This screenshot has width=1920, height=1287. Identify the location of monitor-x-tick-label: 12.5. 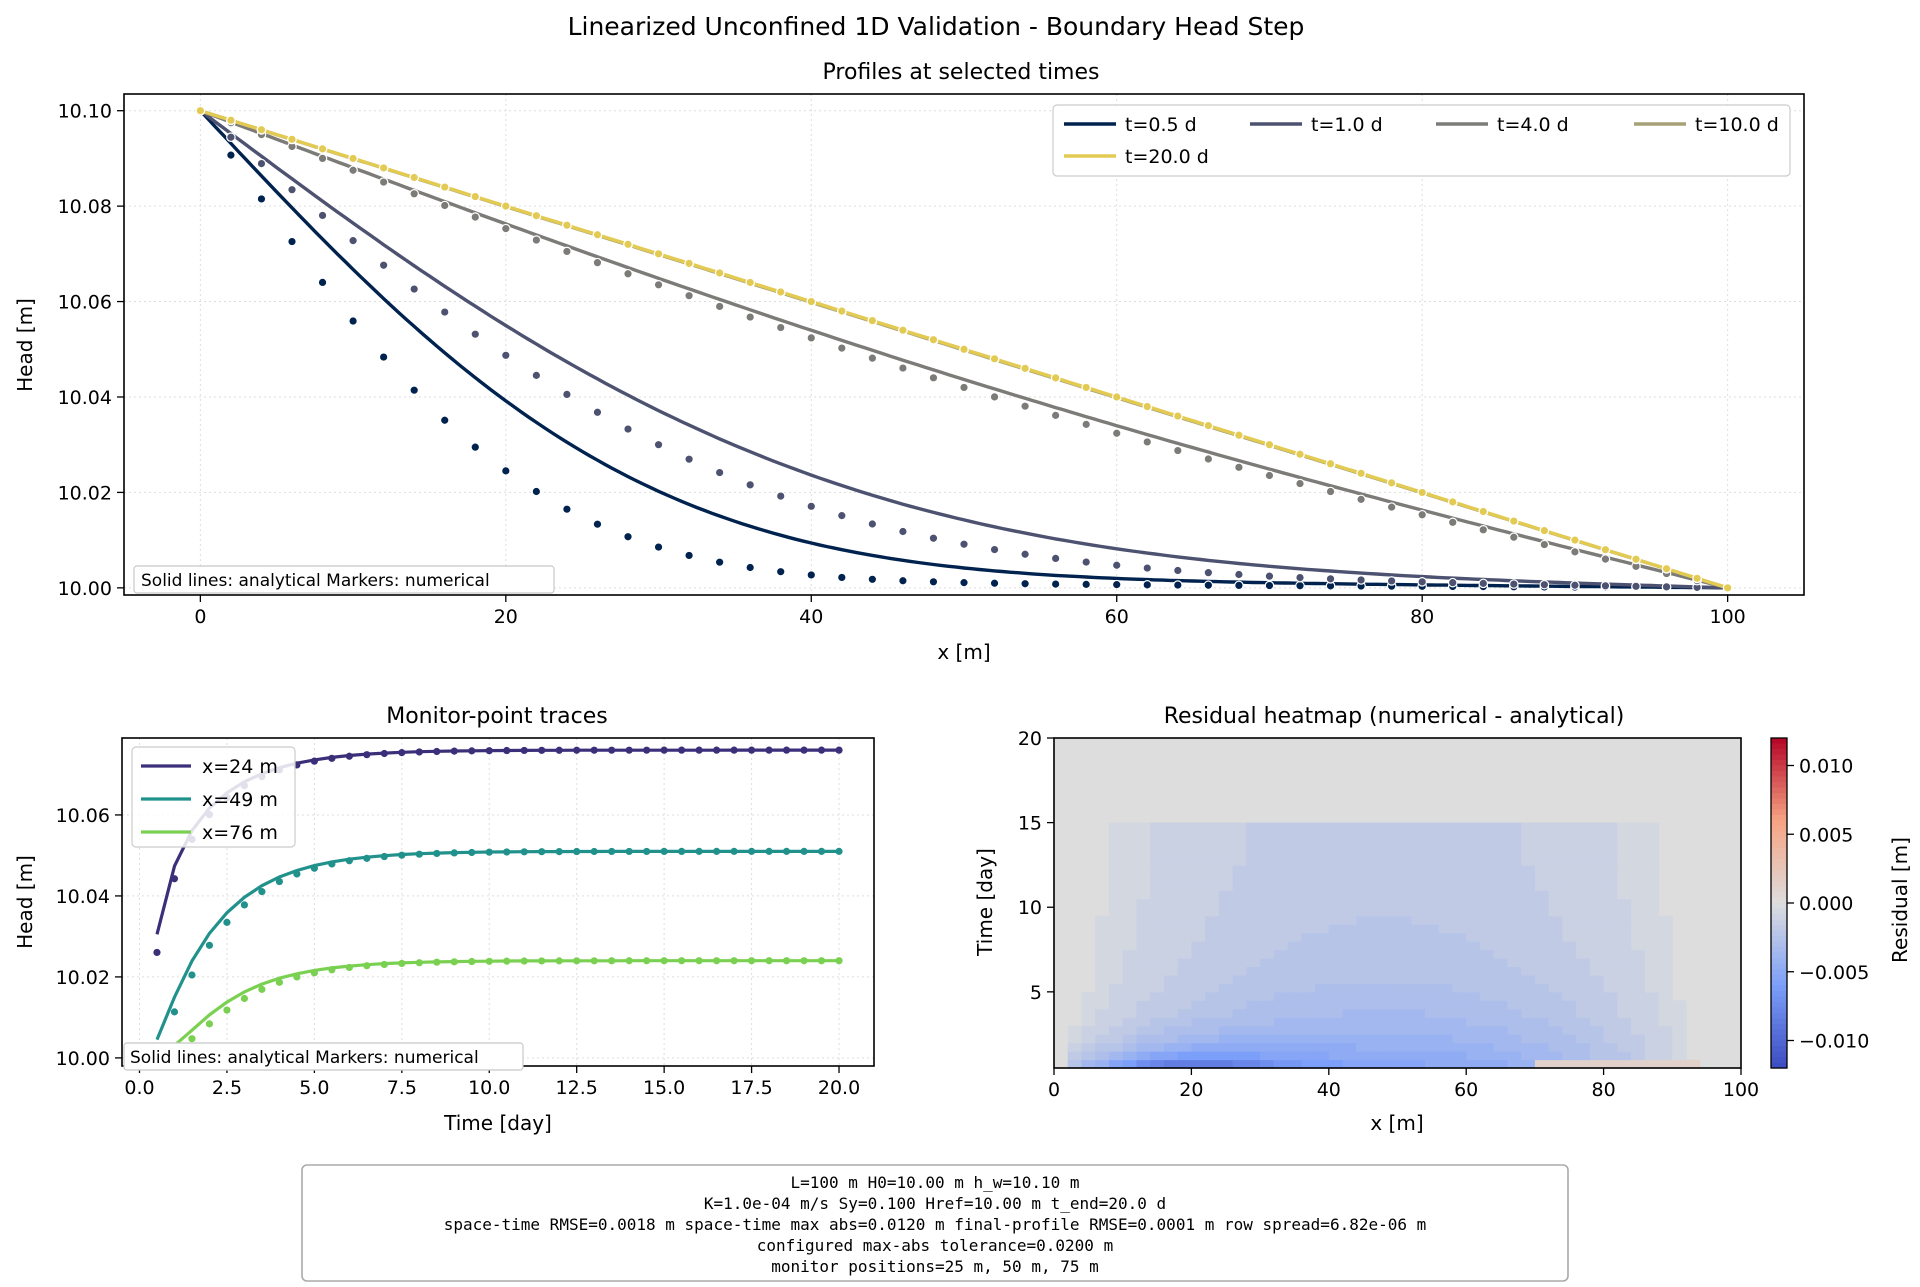
(577, 1088).